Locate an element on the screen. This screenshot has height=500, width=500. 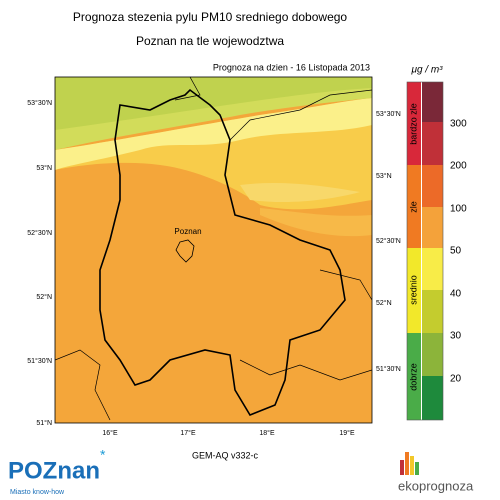
logo-slogan: Miasto know-how is located at coordinates (37, 492).